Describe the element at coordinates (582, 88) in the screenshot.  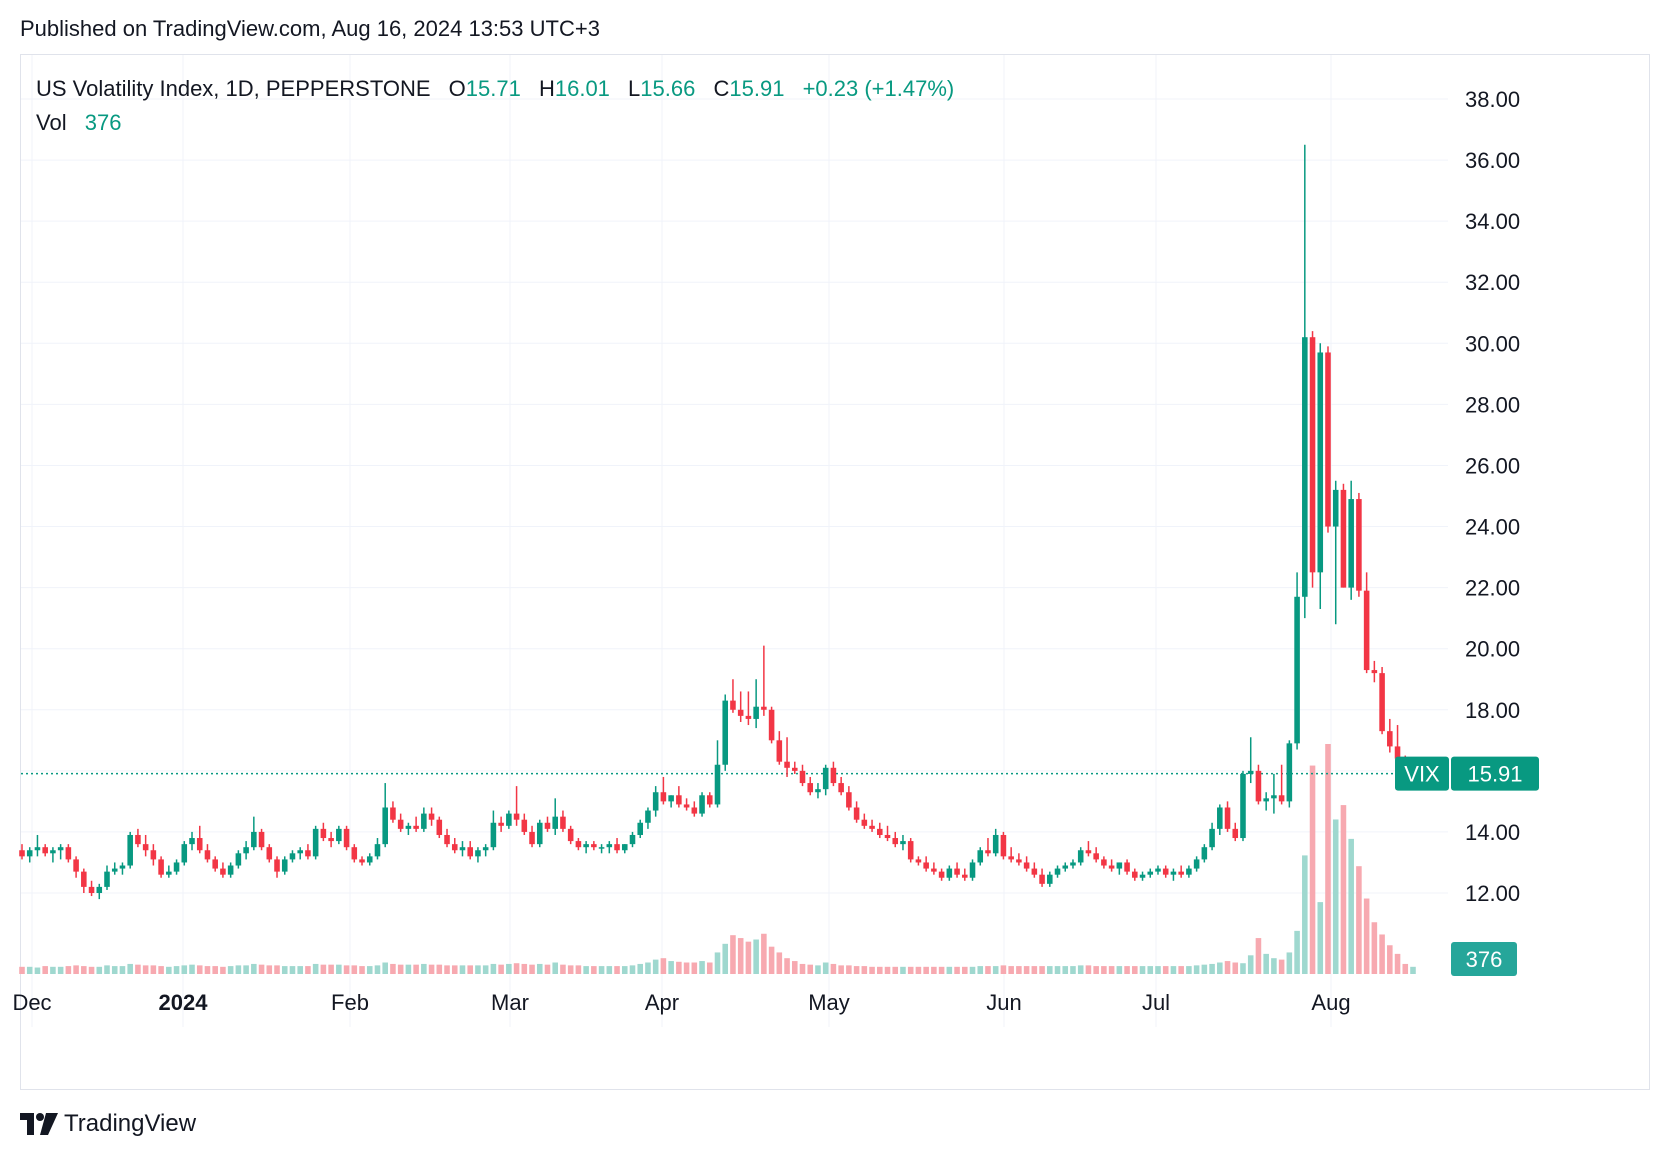
I see `legend-high-value: 16.01` at that location.